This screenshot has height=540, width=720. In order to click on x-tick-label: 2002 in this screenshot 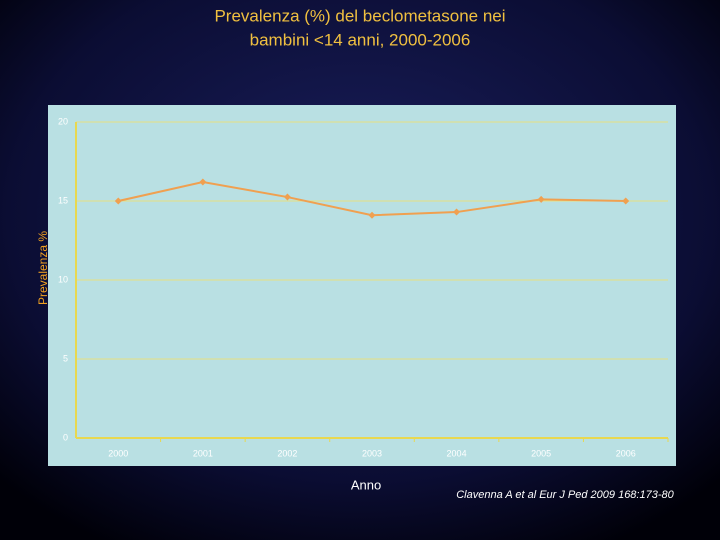, I will do `click(287, 453)`.